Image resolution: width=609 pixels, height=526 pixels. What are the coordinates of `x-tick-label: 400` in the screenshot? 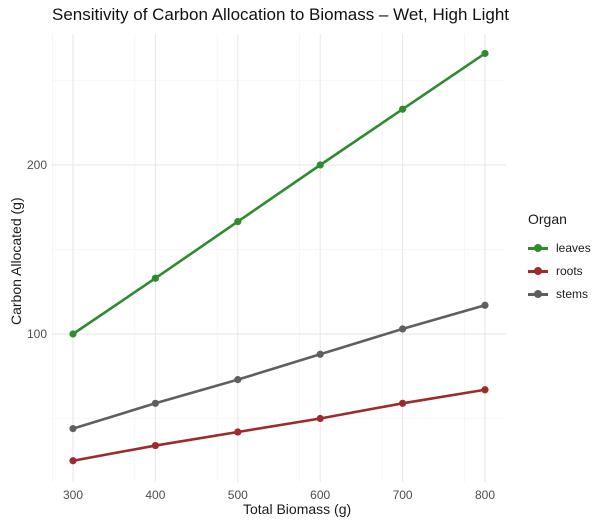 It's located at (155, 495).